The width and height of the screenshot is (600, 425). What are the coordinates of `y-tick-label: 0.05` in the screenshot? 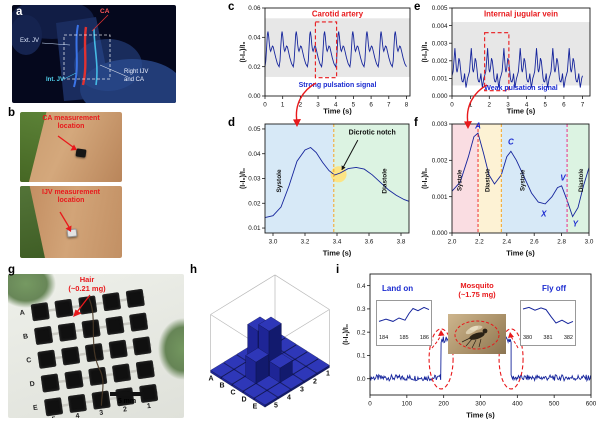 It's located at (254, 129).